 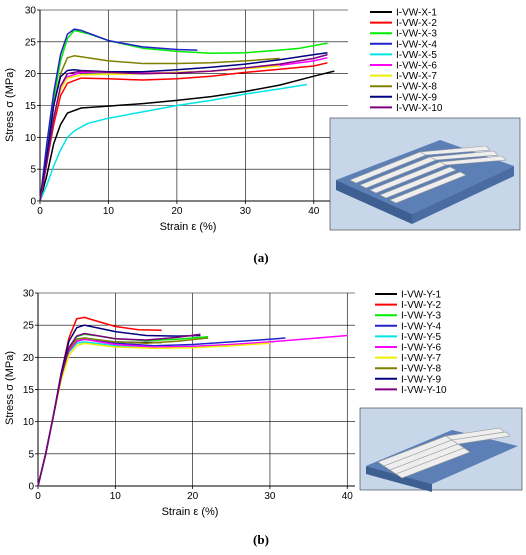 I want to click on legend-label: I-VW-Y-5, so click(x=421, y=337).